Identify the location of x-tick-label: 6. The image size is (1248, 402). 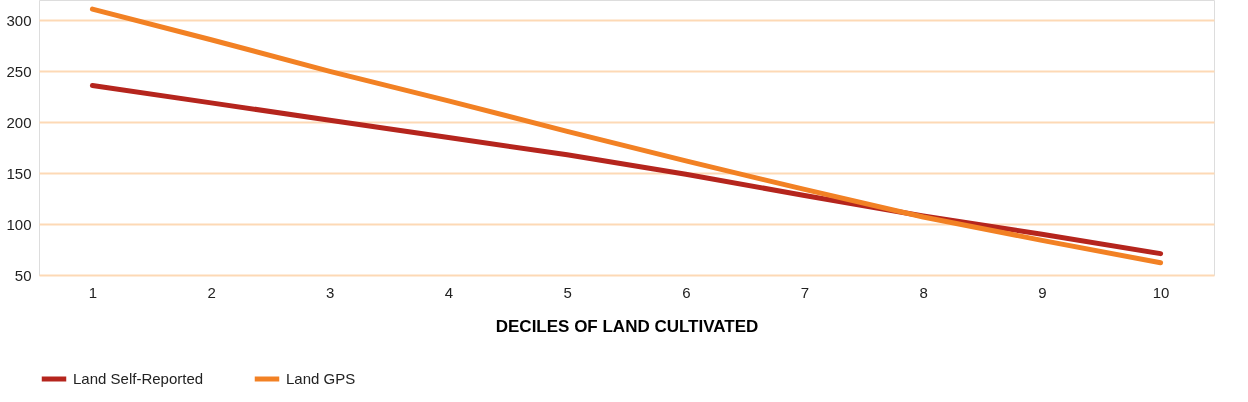
(686, 292).